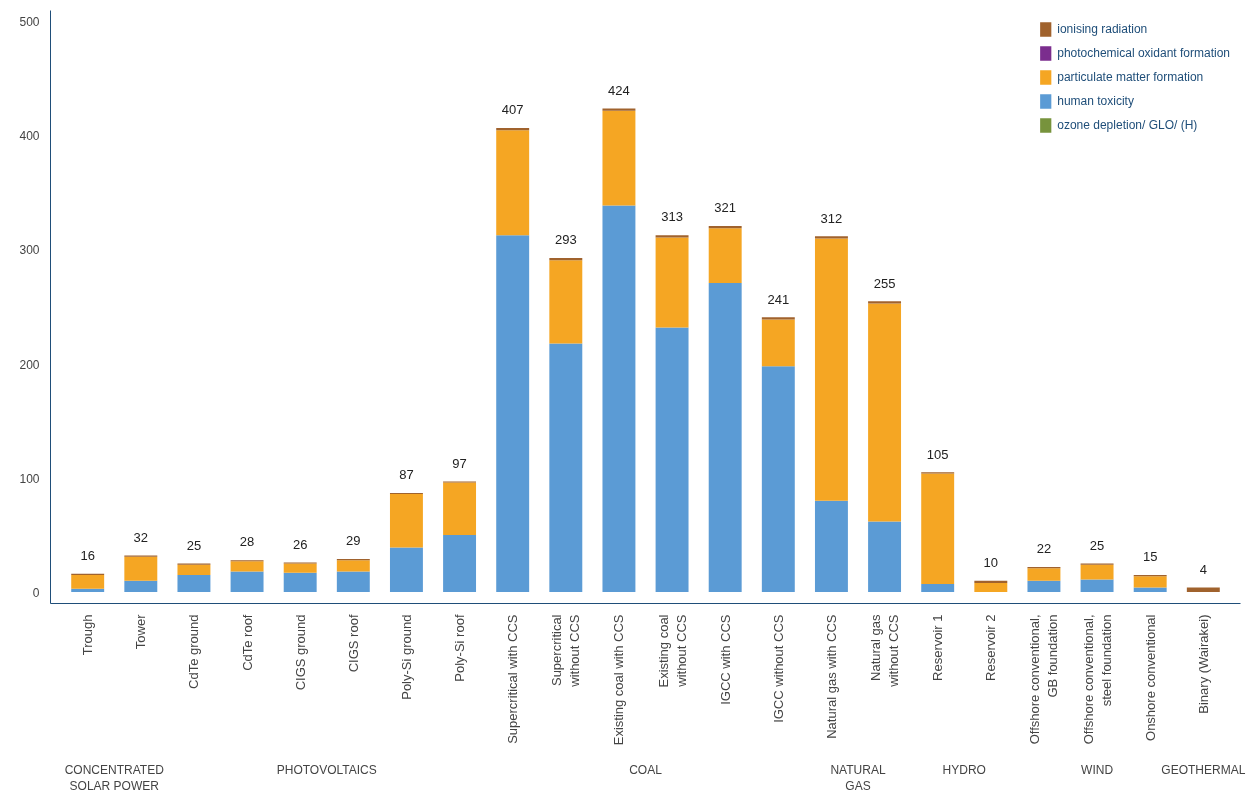  Describe the element at coordinates (725, 659) in the screenshot. I see `x-tick-label: IGCC with CCS` at that location.